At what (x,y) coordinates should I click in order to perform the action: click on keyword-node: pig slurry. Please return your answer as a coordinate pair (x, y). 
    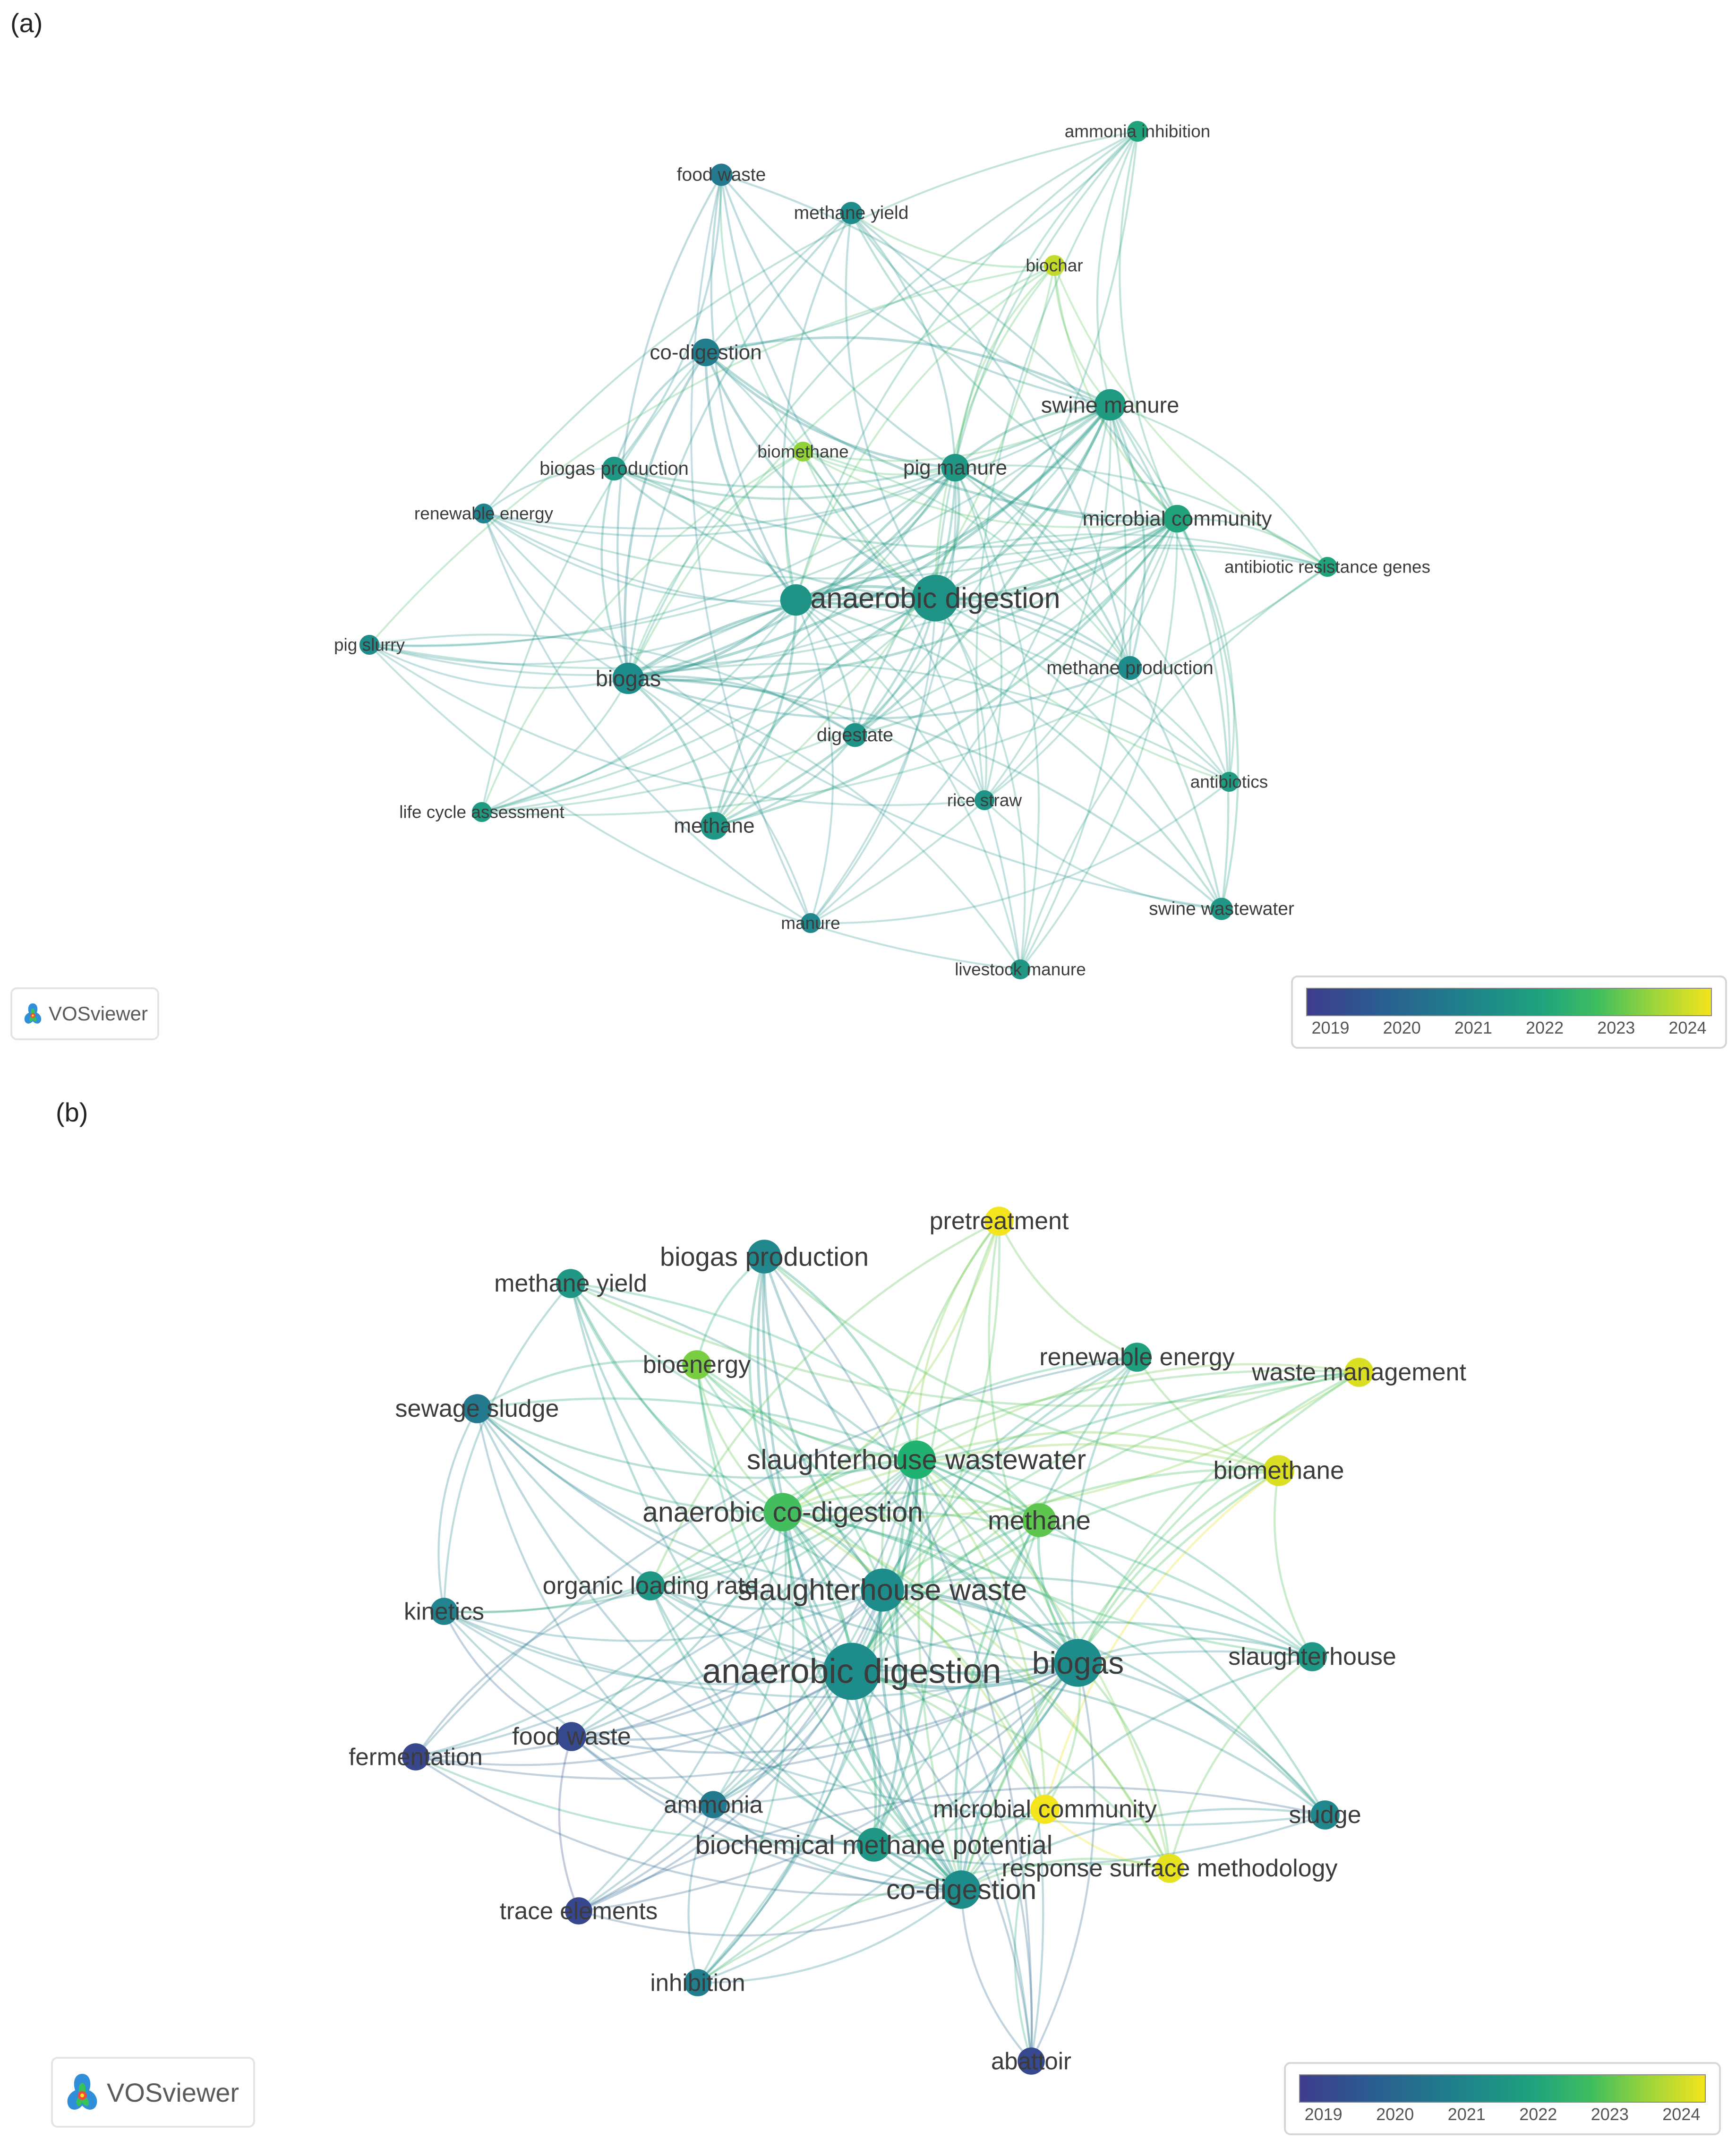
    Looking at the image, I should click on (369, 644).